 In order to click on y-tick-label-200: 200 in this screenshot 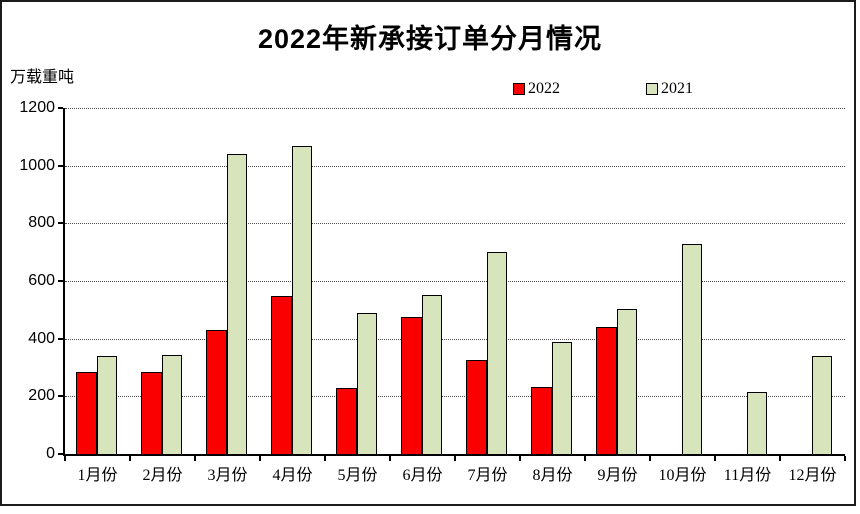, I will do `click(41, 396)`.